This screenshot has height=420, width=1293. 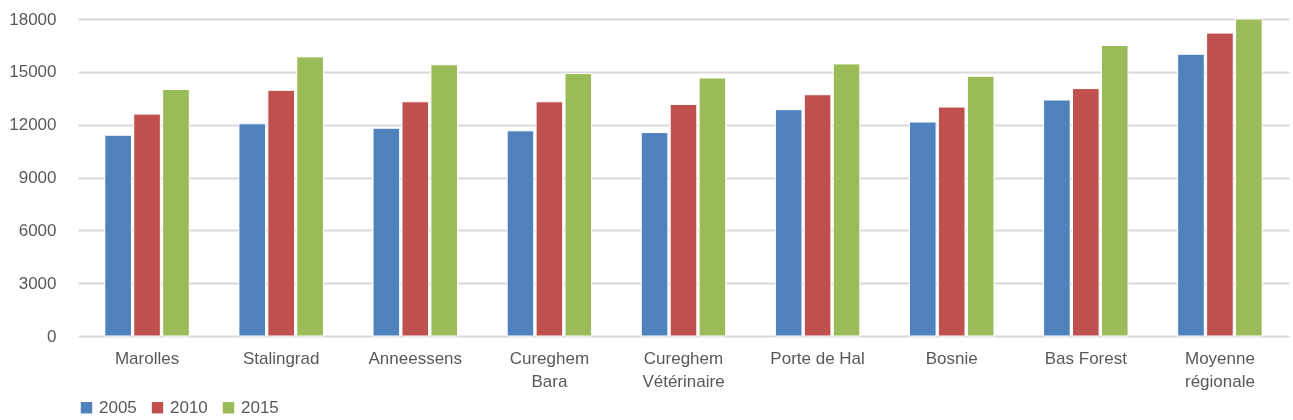 I want to click on x-tick-label: Marolles, so click(x=147, y=358).